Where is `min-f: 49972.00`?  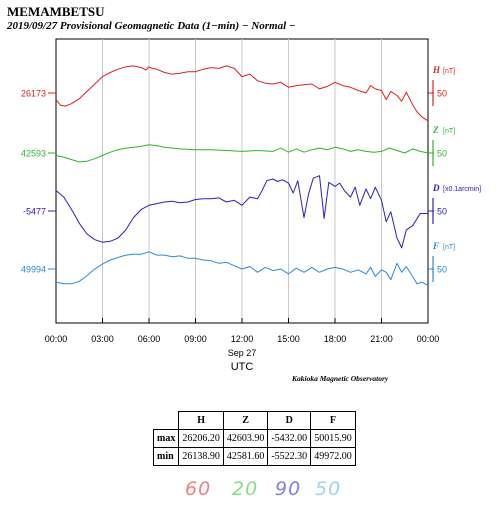 min-f: 49972.00 is located at coordinates (333, 456).